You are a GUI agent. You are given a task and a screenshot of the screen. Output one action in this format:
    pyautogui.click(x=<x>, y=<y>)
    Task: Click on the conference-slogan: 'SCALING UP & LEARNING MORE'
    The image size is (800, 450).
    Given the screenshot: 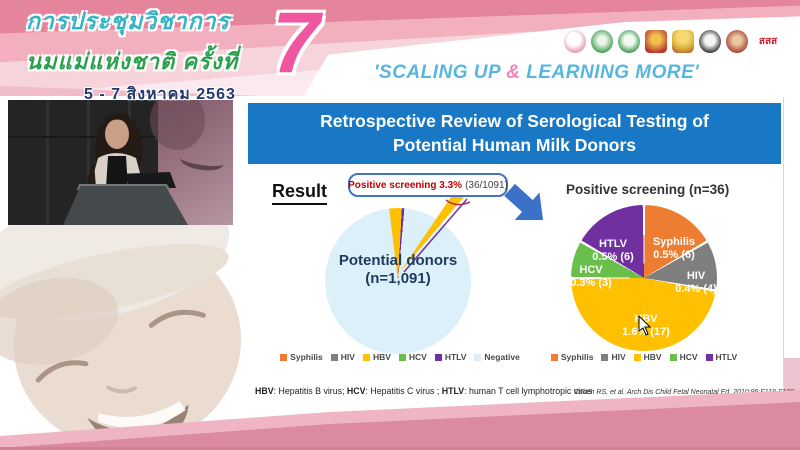 What is the action you would take?
    pyautogui.click(x=587, y=73)
    